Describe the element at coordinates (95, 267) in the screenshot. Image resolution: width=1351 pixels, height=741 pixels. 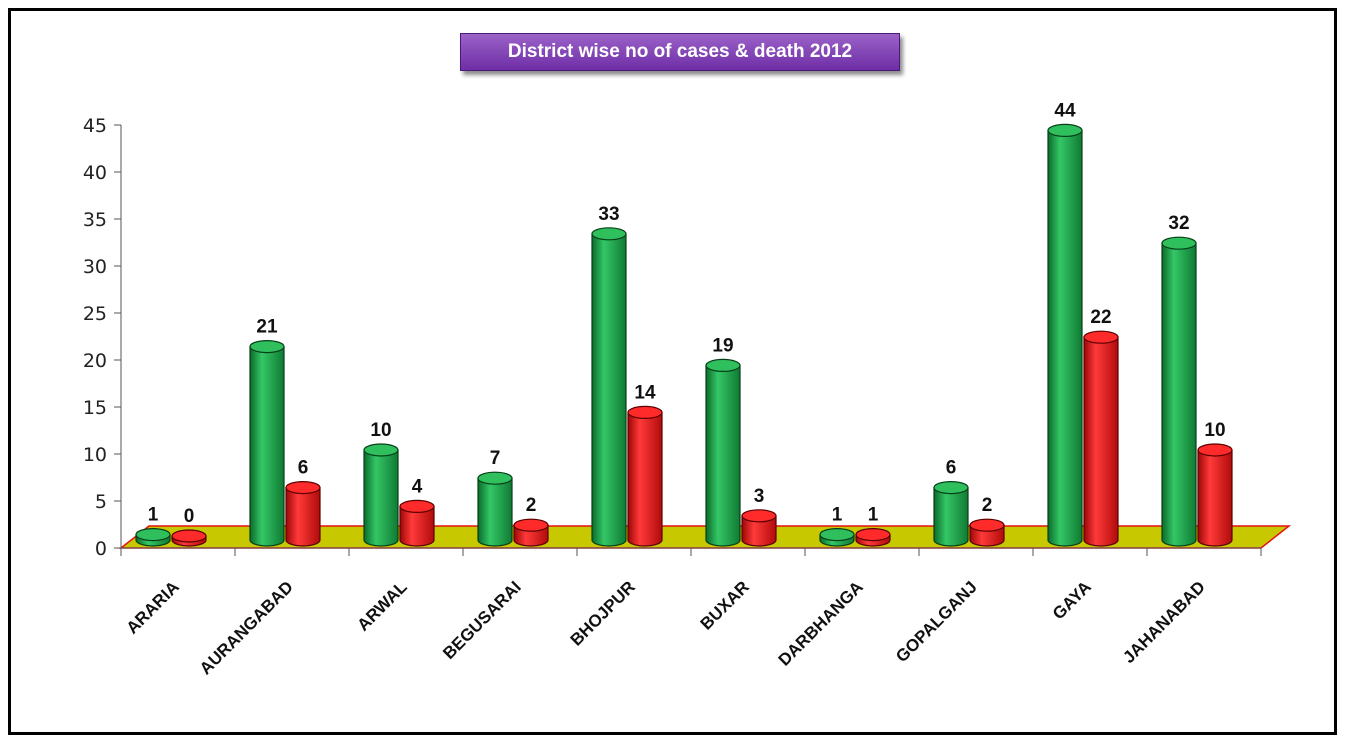
I see `y-tick-label: 30` at that location.